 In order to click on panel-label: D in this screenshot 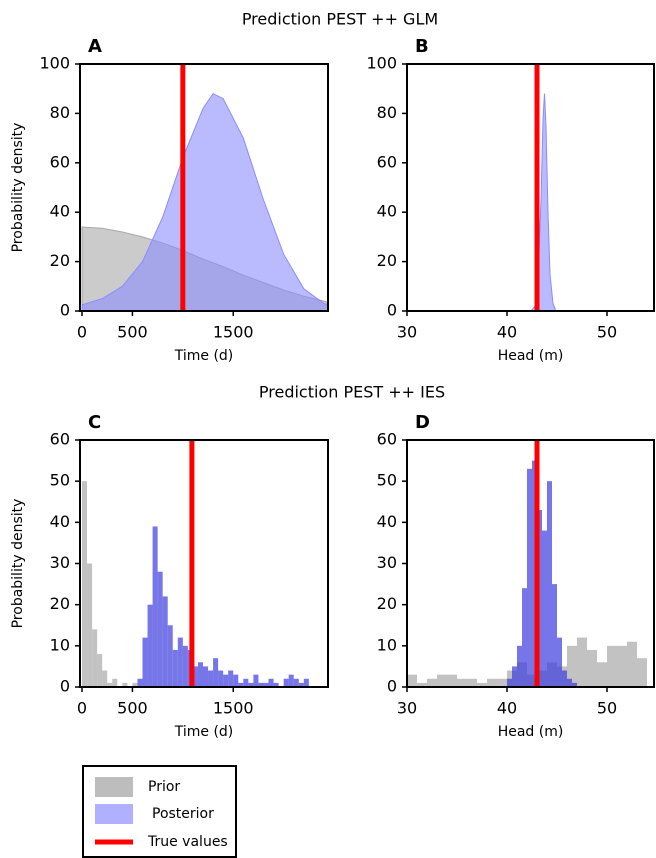, I will do `click(422, 422)`.